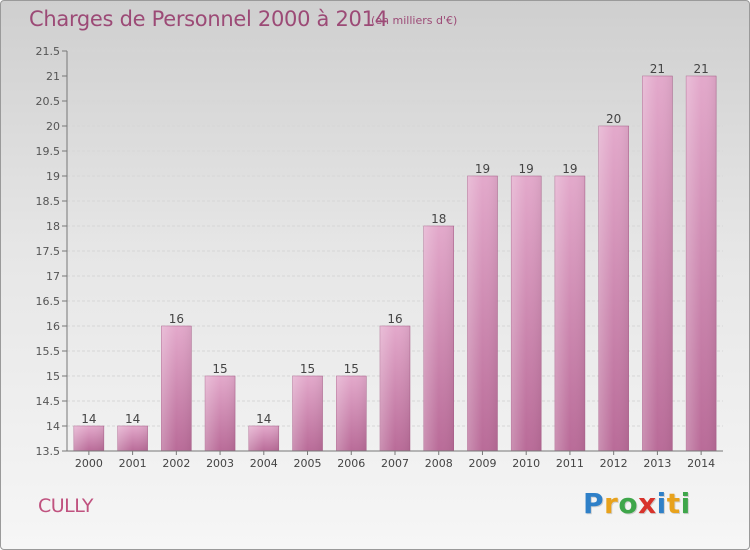 Image resolution: width=750 pixels, height=550 pixels. Describe the element at coordinates (438, 219) in the screenshot. I see `data-label: 18` at that location.